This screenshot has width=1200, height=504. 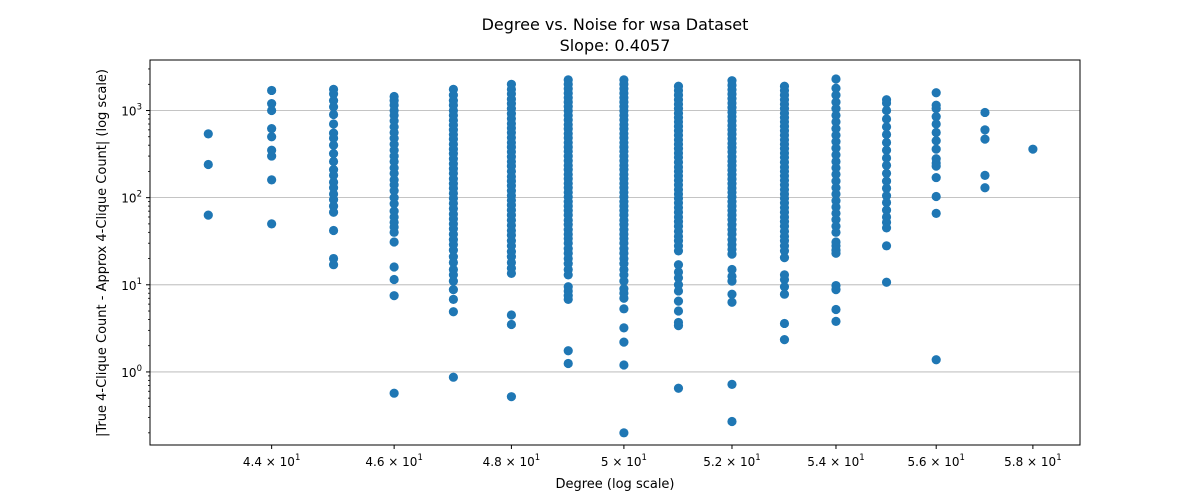 What do you see at coordinates (935, 461) in the screenshot?
I see `x-tick-label: 5.6 × 101` at bounding box center [935, 461].